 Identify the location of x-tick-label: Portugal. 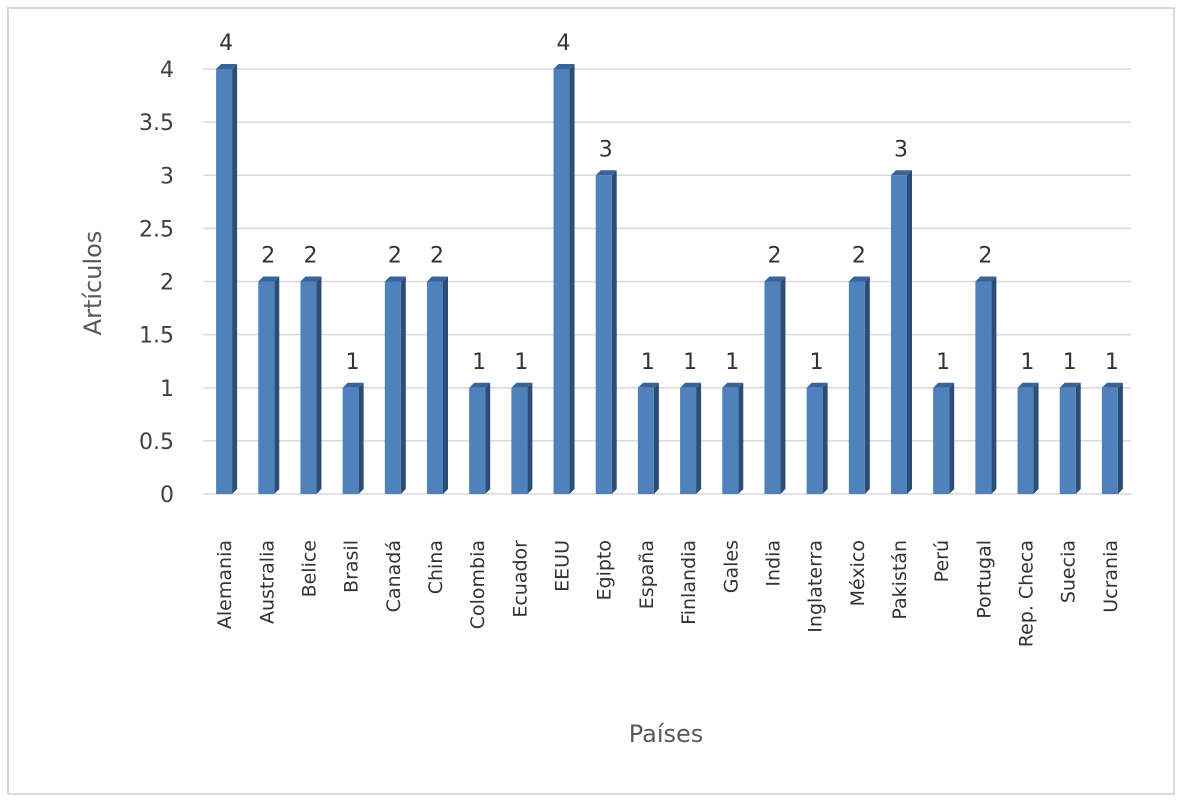
(984, 579).